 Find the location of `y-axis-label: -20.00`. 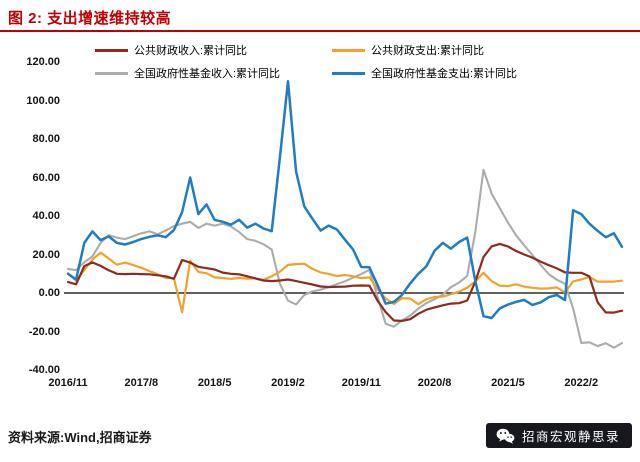

y-axis-label: -20.00 is located at coordinates (44, 331).